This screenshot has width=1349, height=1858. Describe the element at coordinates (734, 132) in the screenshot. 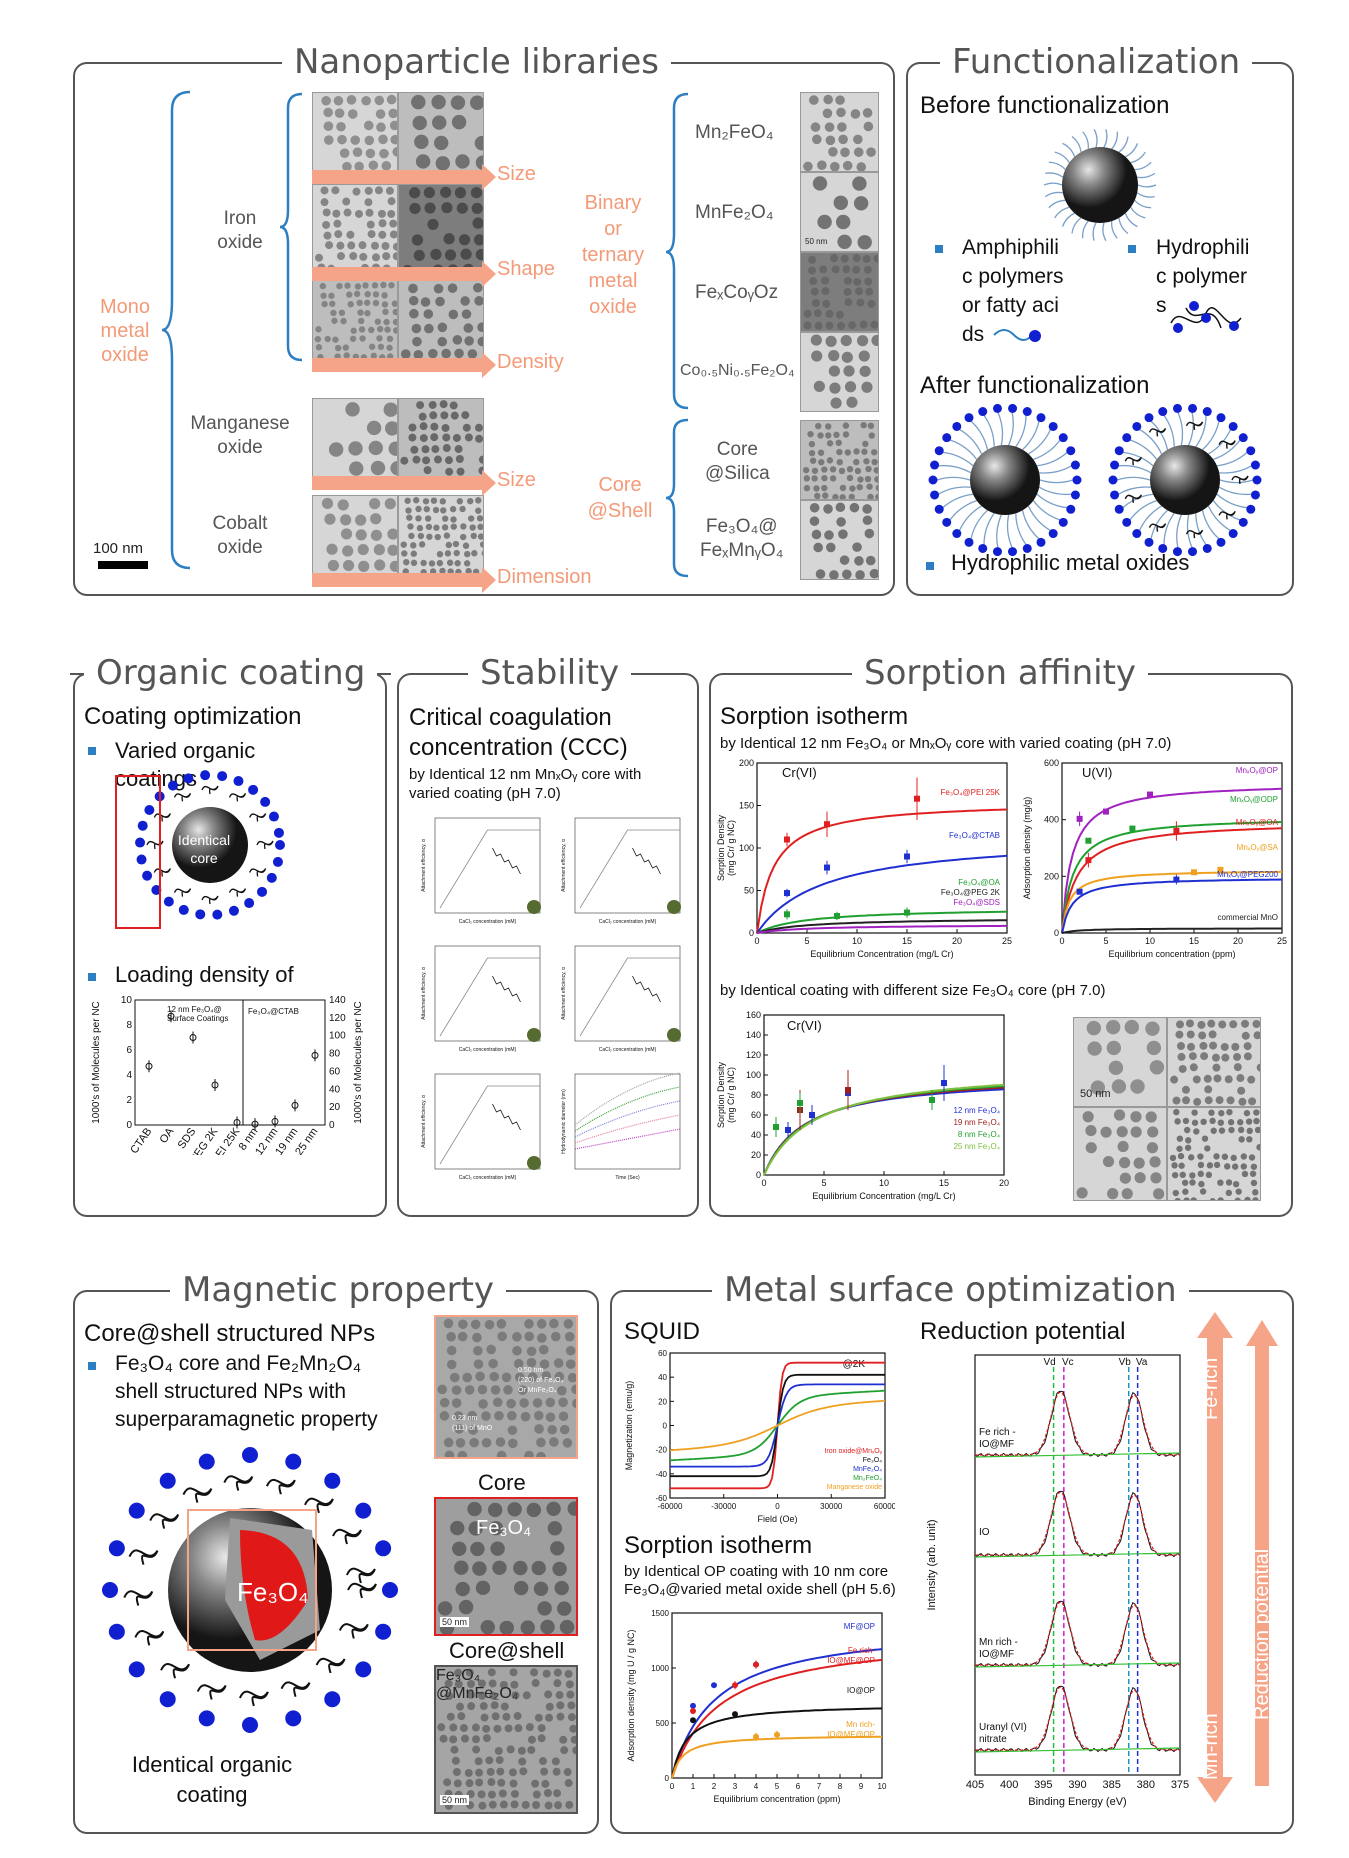

I see `formula-mn2feo4: Mn₂FeO₄` at that location.